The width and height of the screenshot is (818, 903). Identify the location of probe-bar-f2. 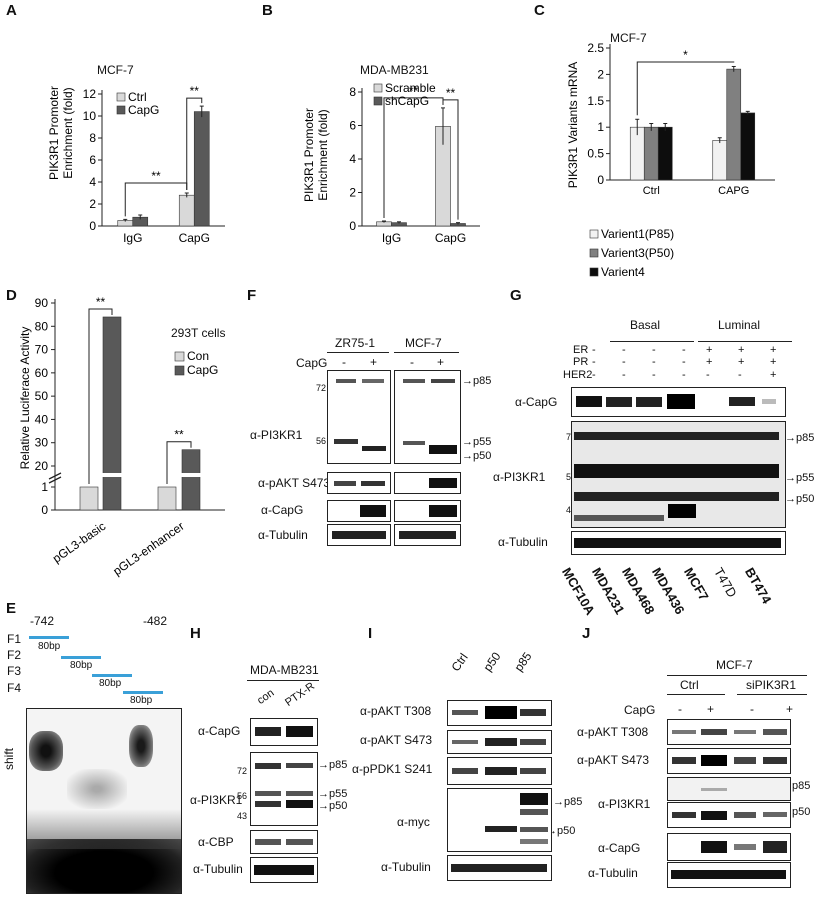
(81, 657).